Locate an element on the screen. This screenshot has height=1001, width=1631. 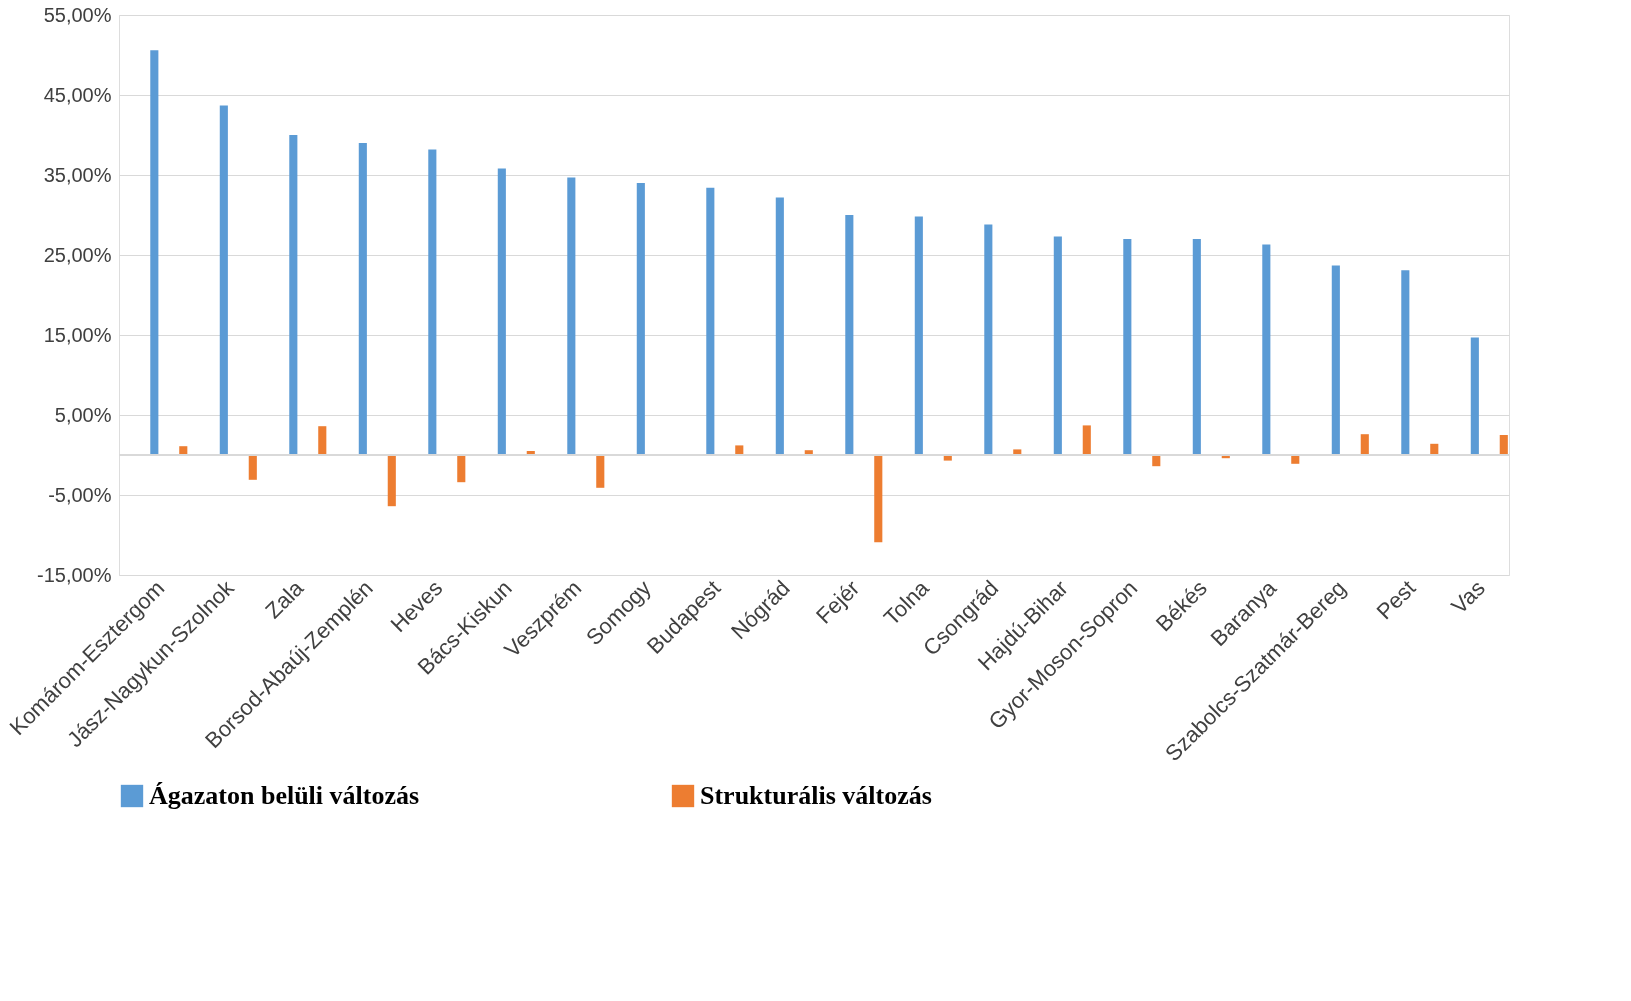
x-tick-label: Vas is located at coordinates (1468, 597).